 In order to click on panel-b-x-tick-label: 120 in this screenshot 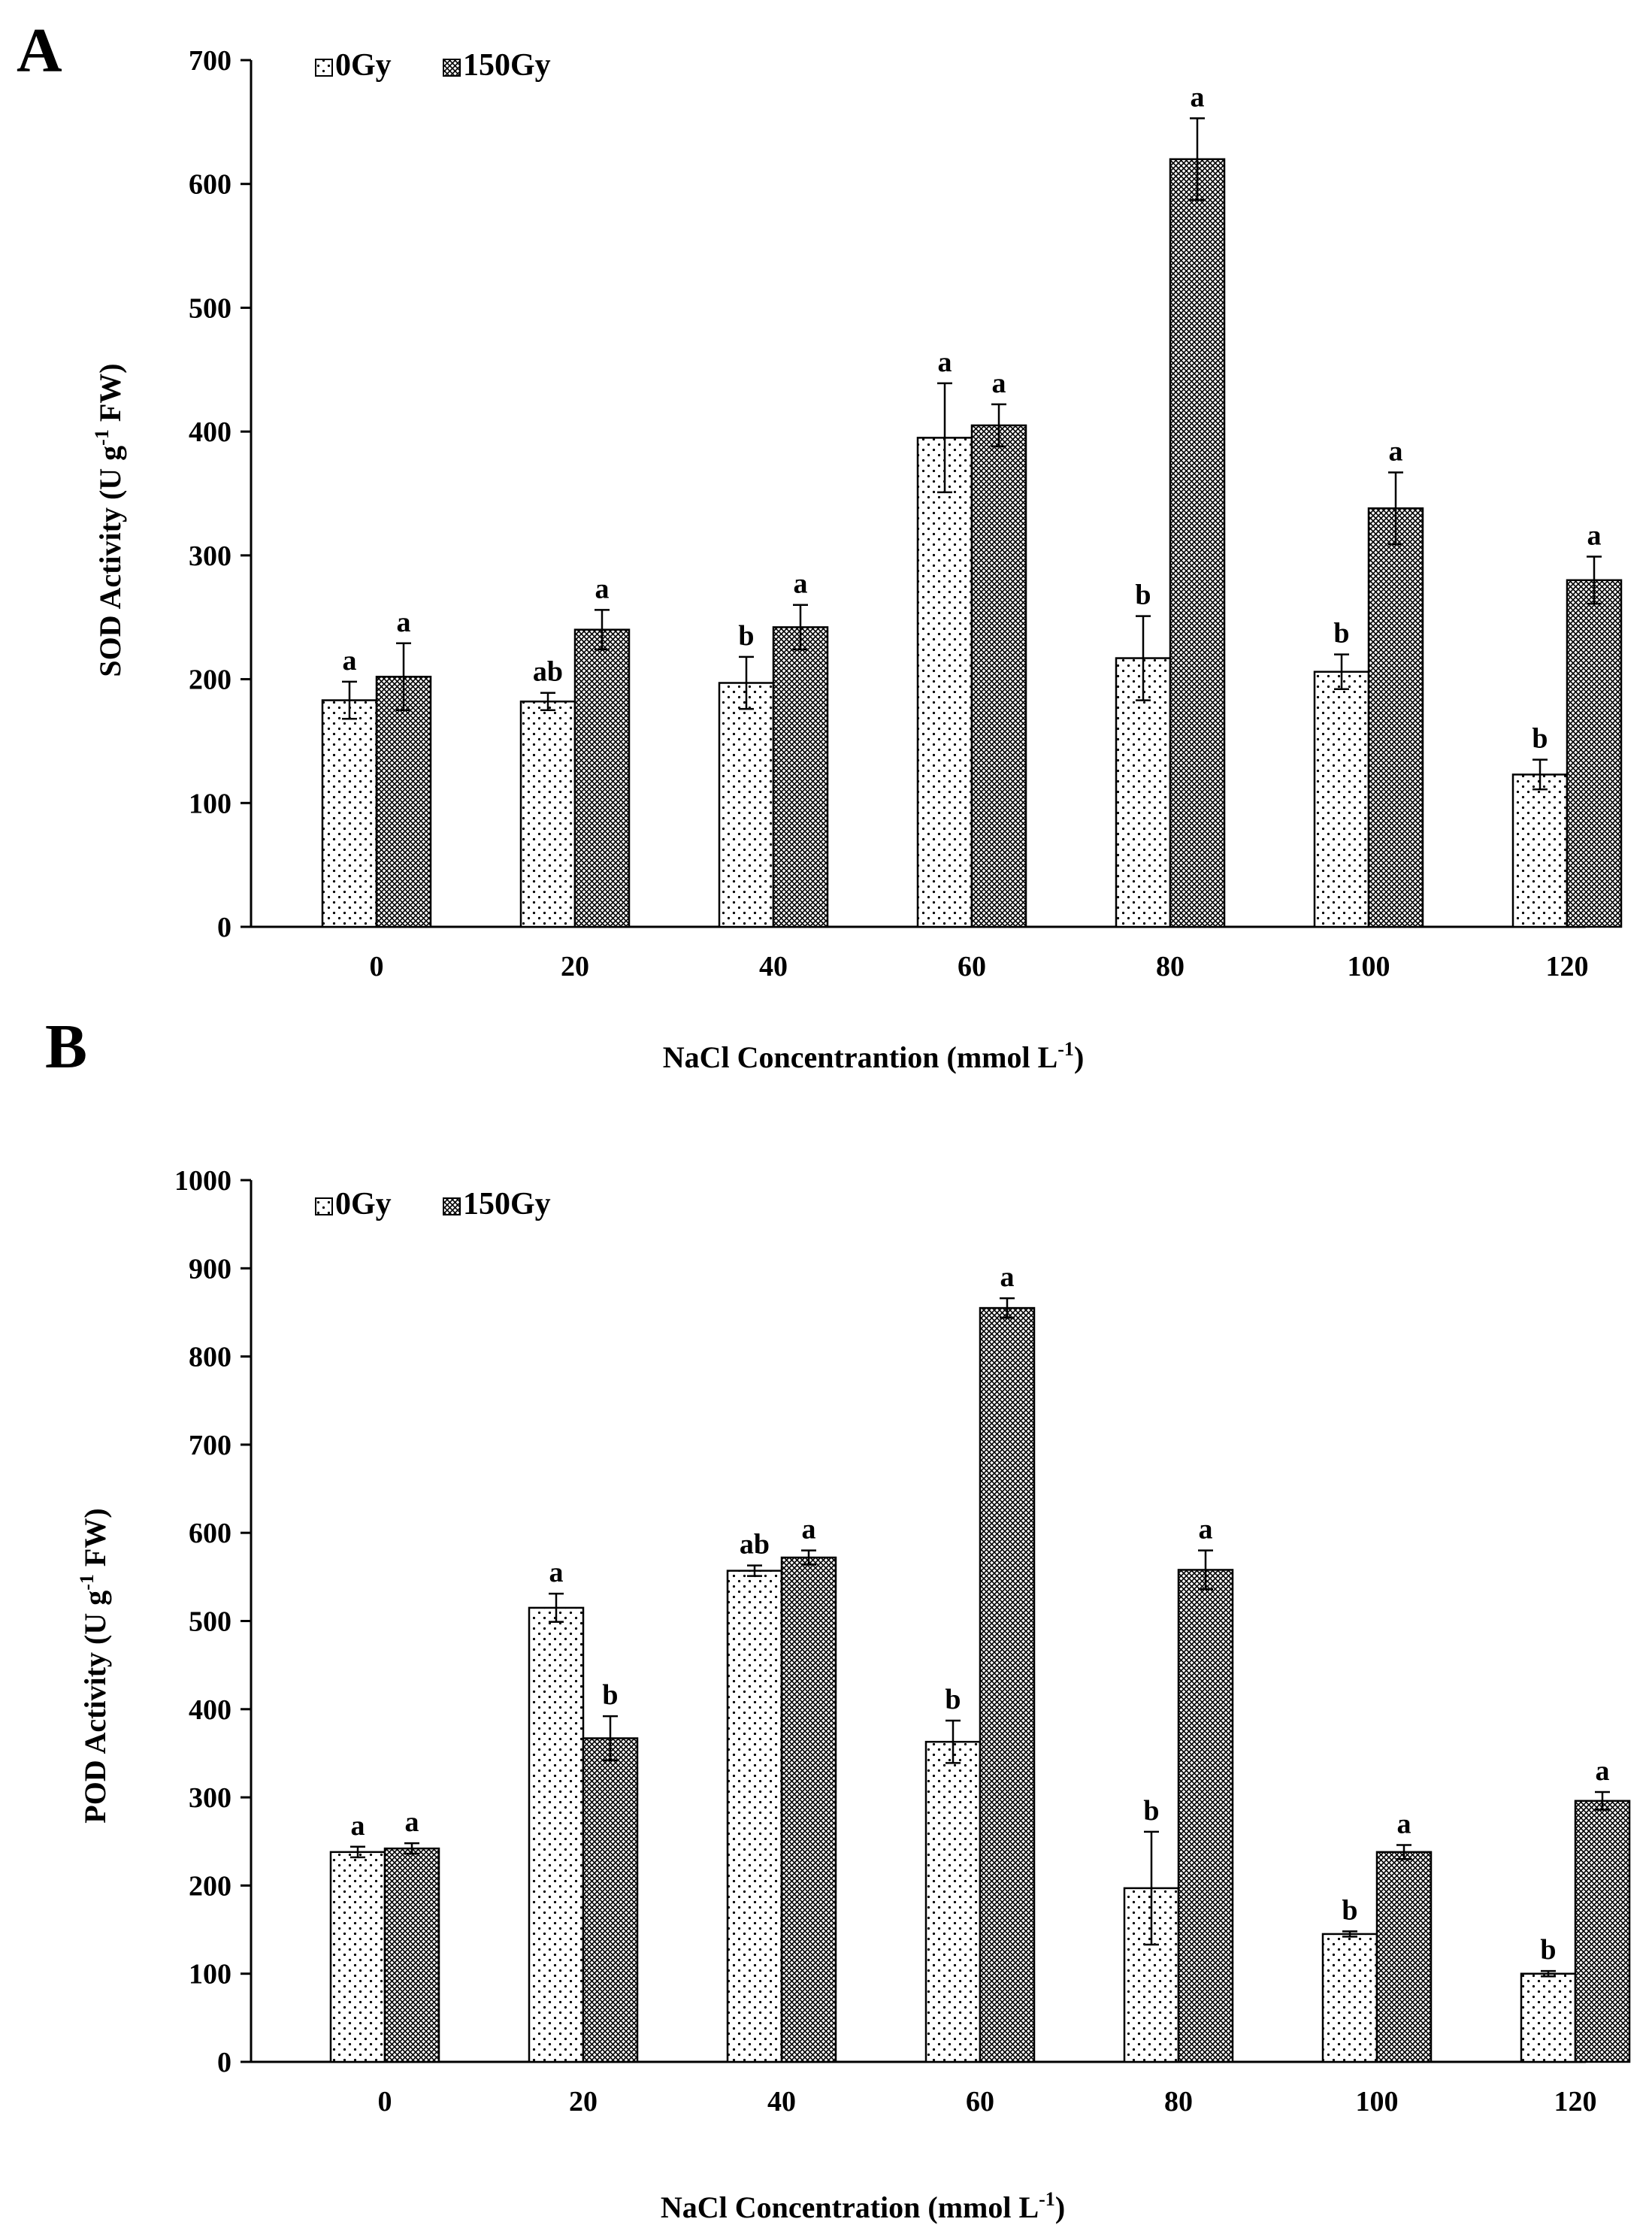, I will do `click(1576, 2101)`.